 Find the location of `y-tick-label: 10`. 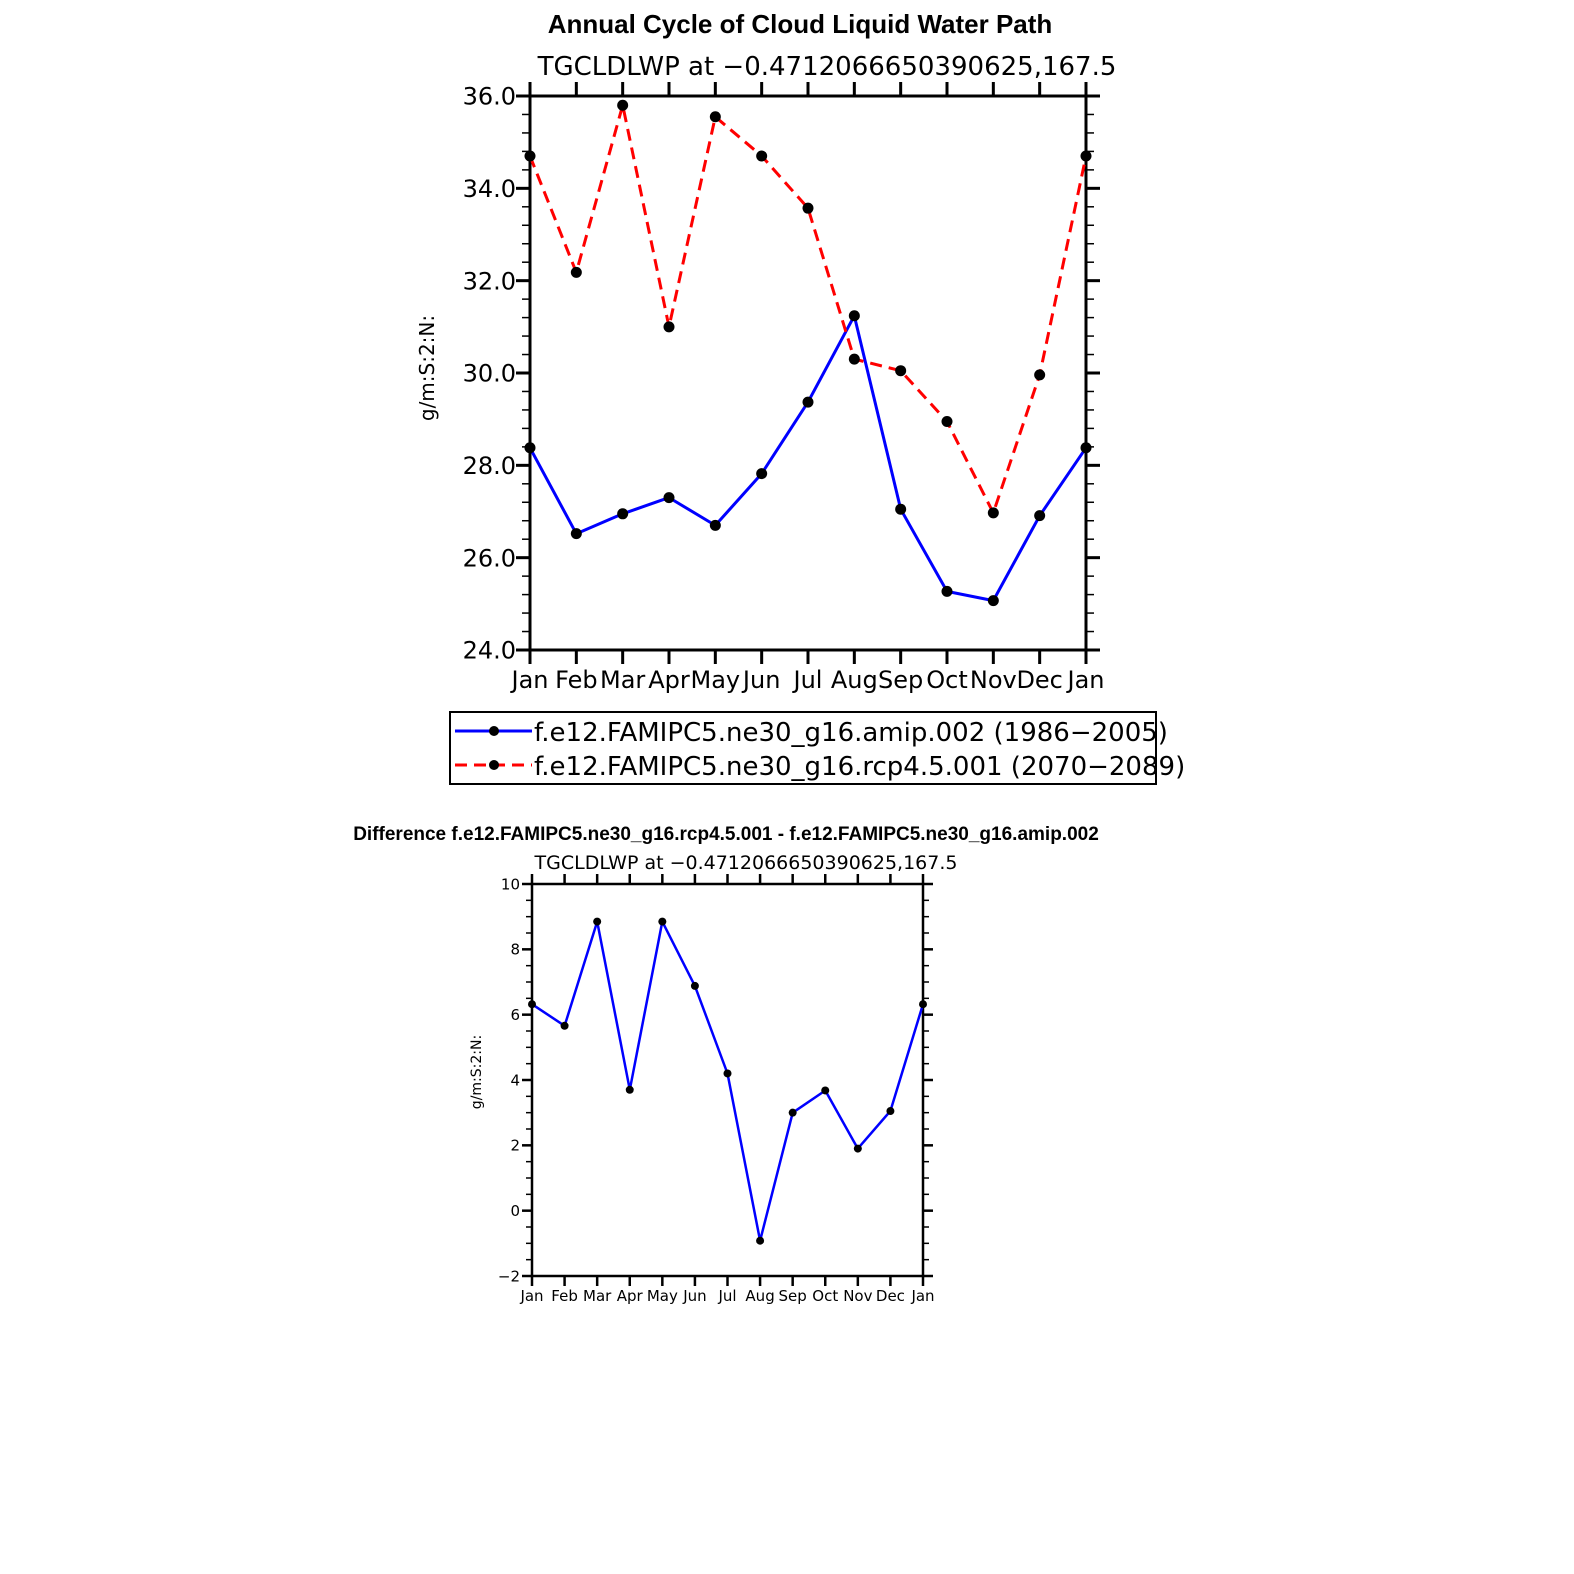

y-tick-label: 10 is located at coordinates (510, 884).